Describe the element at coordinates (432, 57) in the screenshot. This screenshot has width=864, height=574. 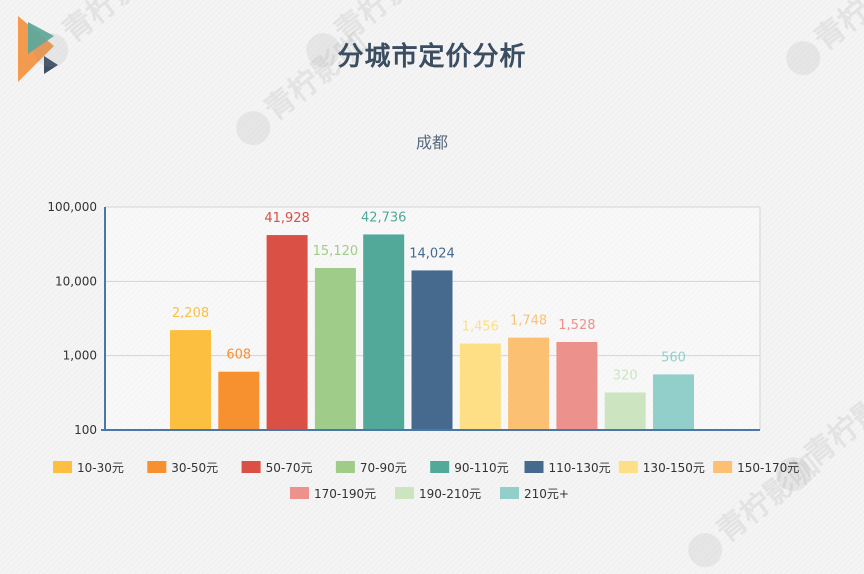
I see `page-title: 分城市定价分析` at that location.